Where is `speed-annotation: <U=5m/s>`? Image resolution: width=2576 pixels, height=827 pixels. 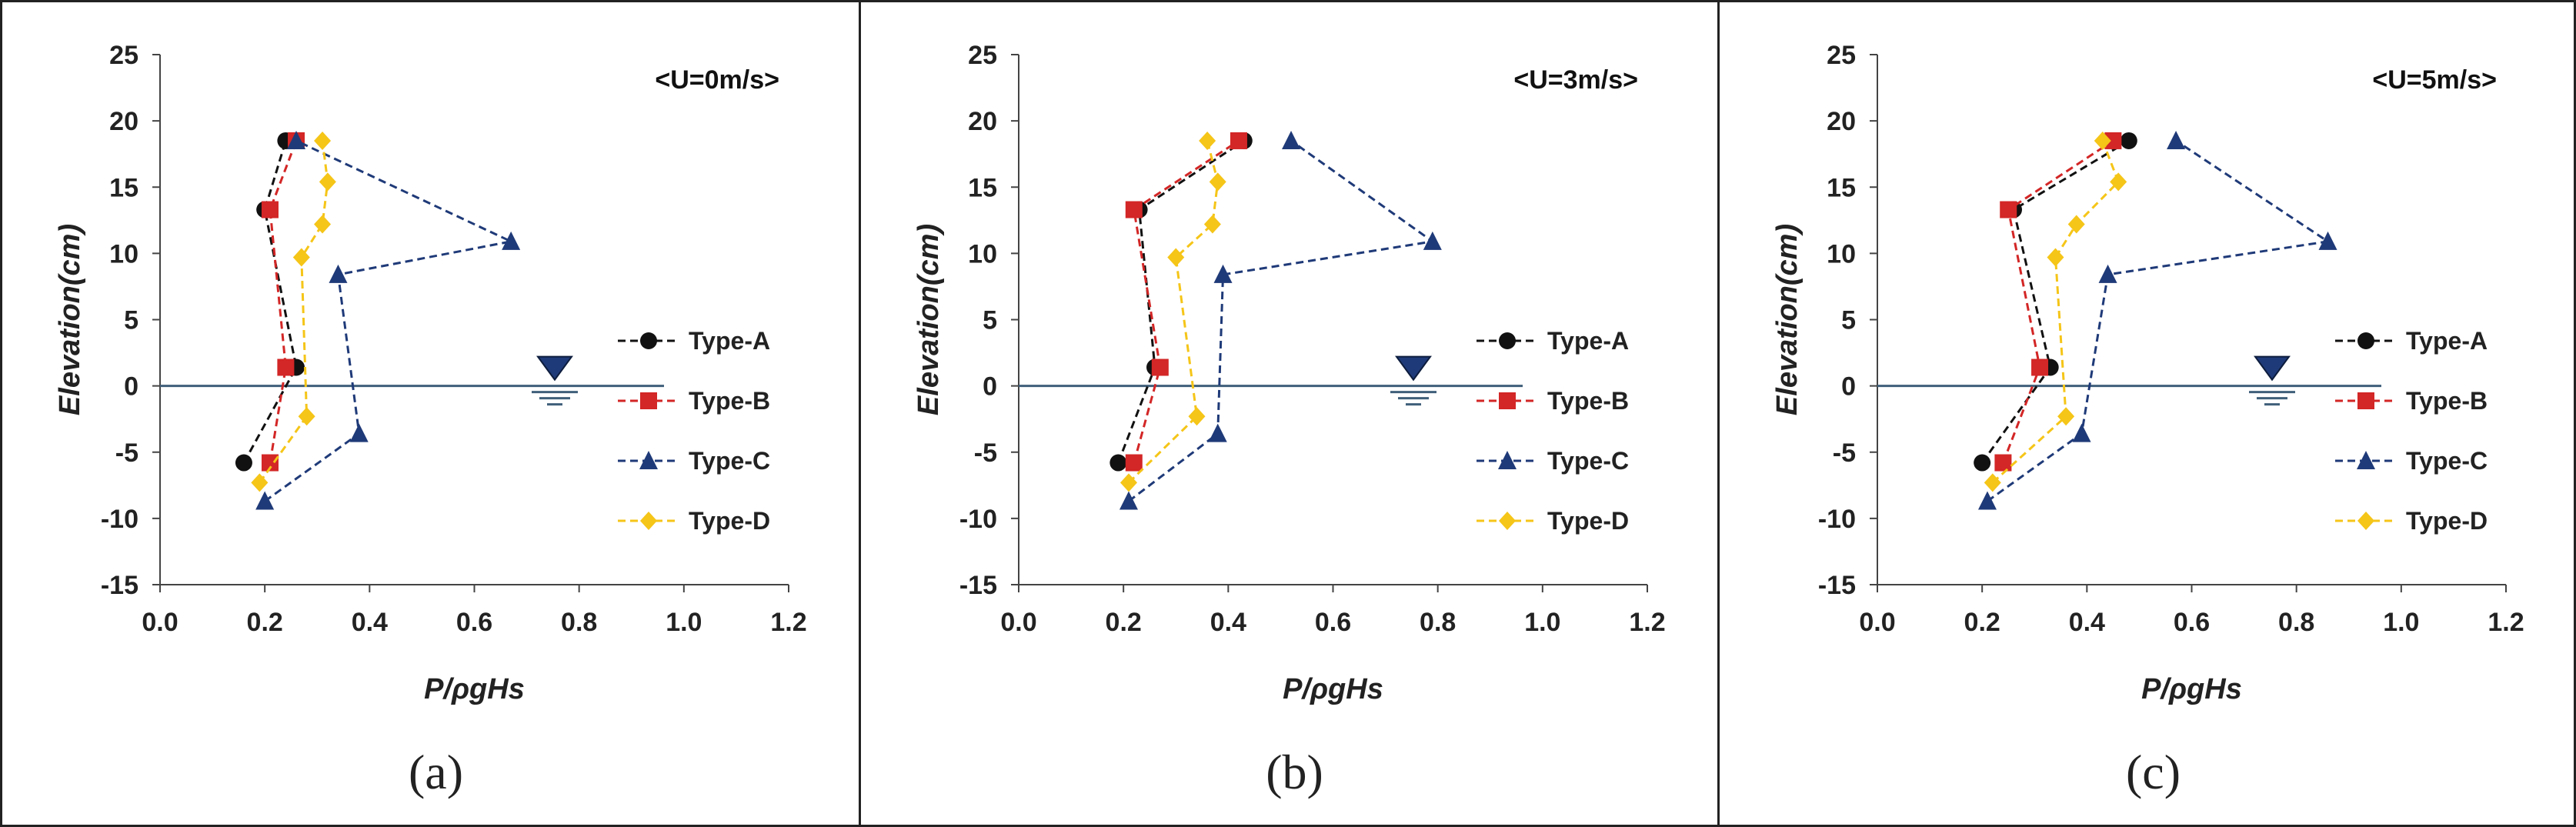
speed-annotation: <U=5m/s> is located at coordinates (2435, 80).